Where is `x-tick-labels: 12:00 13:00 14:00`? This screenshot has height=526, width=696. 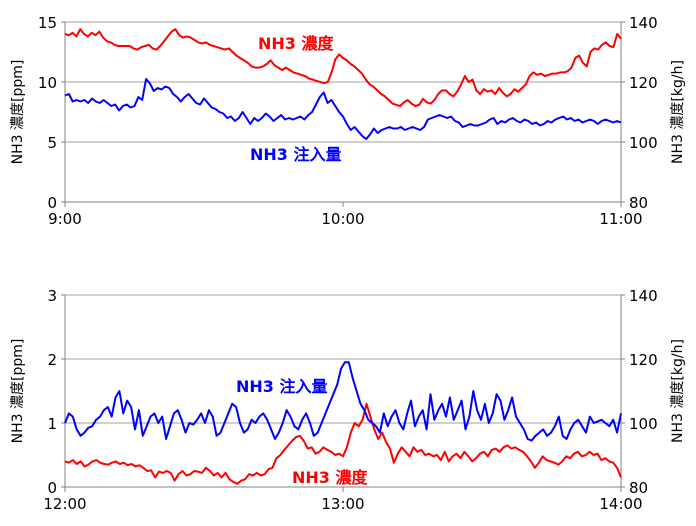 x-tick-labels: 12:00 13:00 14:00 is located at coordinates (343, 500).